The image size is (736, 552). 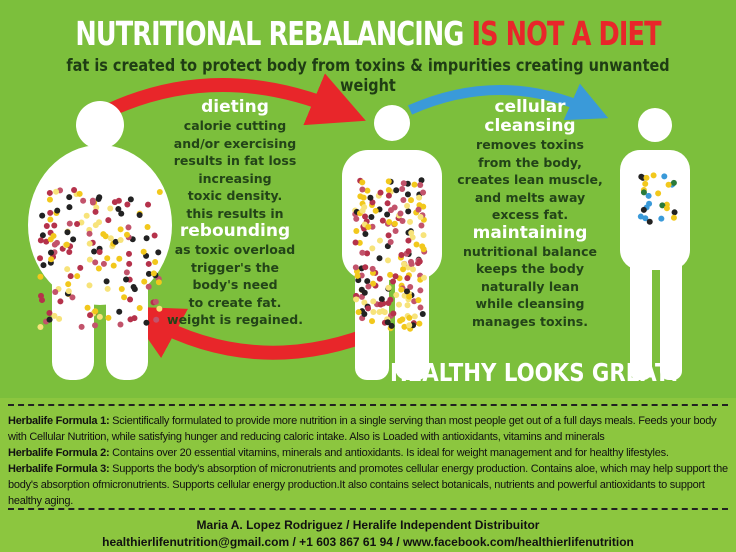 I want to click on dieting-heading: dieting, so click(x=235, y=107).